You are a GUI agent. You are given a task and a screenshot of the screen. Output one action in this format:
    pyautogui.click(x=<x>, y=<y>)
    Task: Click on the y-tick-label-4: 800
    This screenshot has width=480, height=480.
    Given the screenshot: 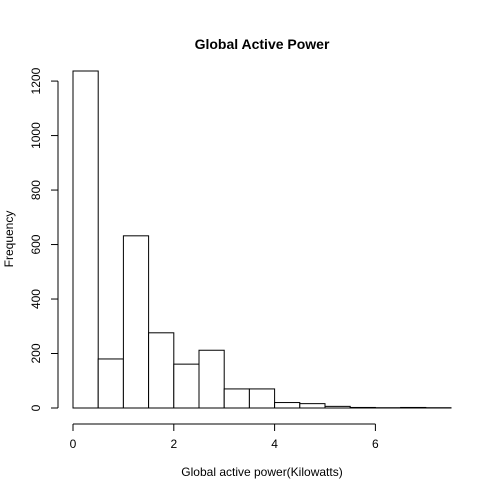 What is the action you would take?
    pyautogui.click(x=36, y=190)
    